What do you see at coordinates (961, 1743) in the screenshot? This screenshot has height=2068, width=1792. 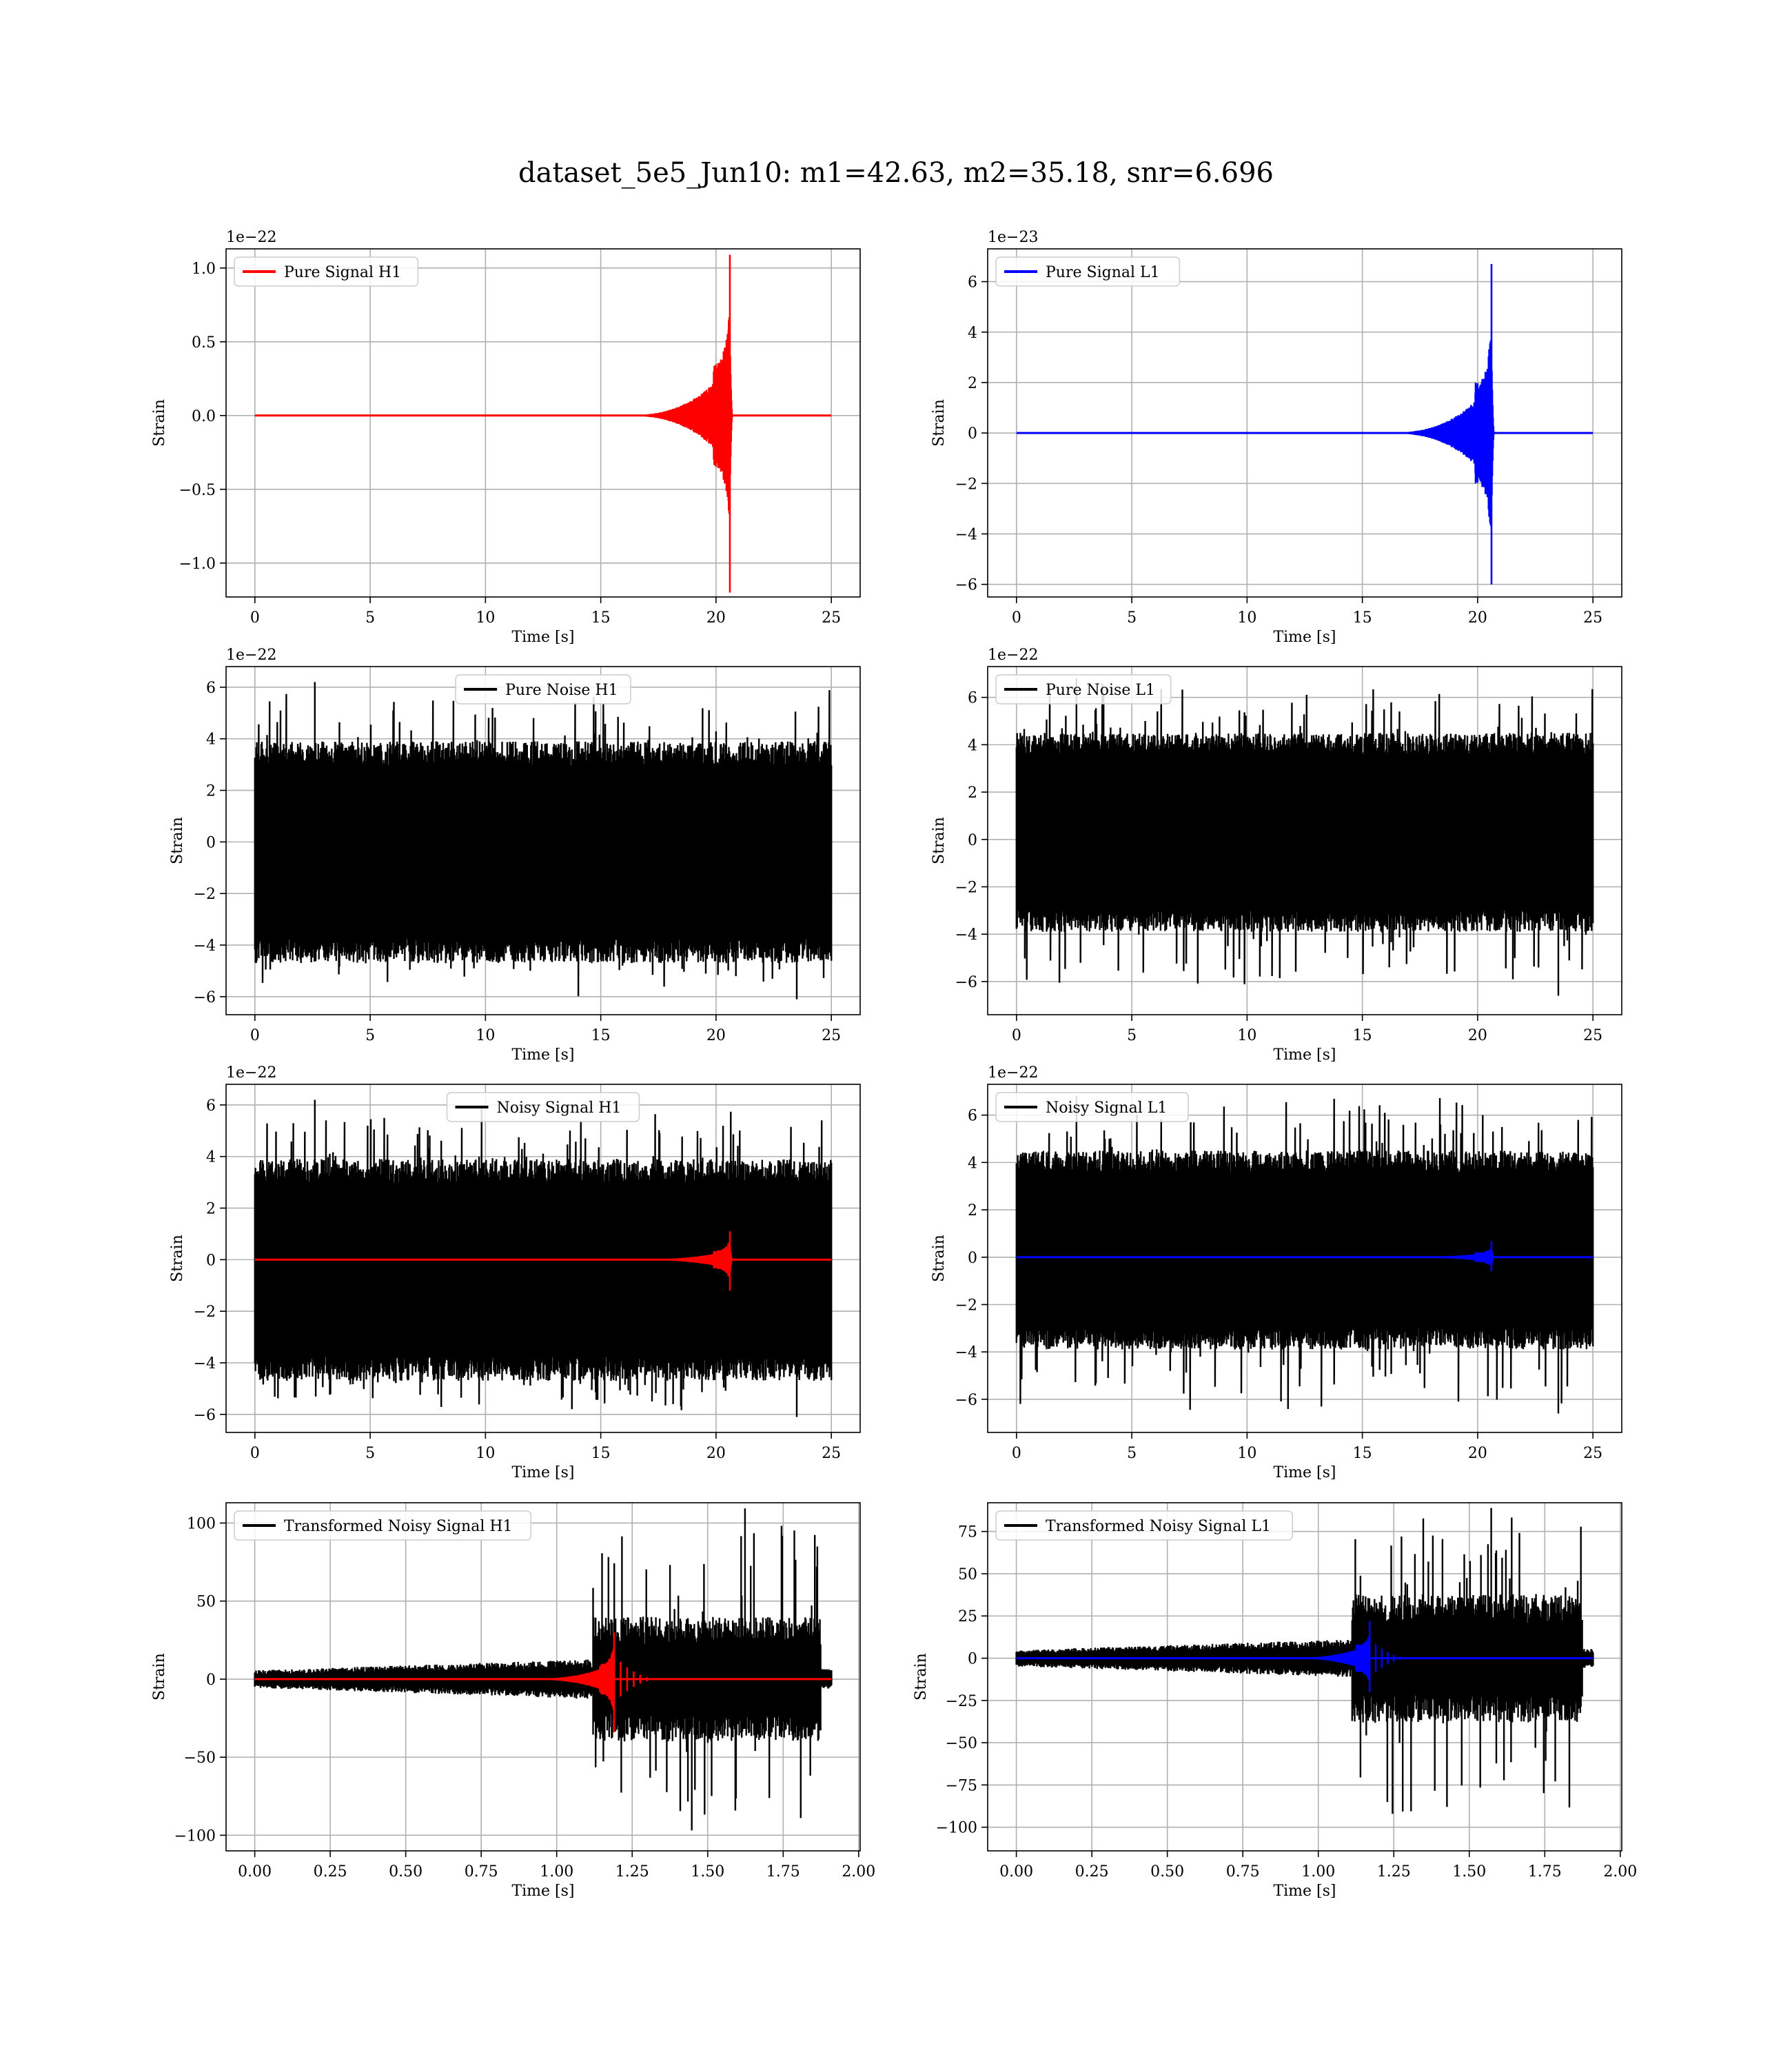 I see `y-tick-label: −50` at bounding box center [961, 1743].